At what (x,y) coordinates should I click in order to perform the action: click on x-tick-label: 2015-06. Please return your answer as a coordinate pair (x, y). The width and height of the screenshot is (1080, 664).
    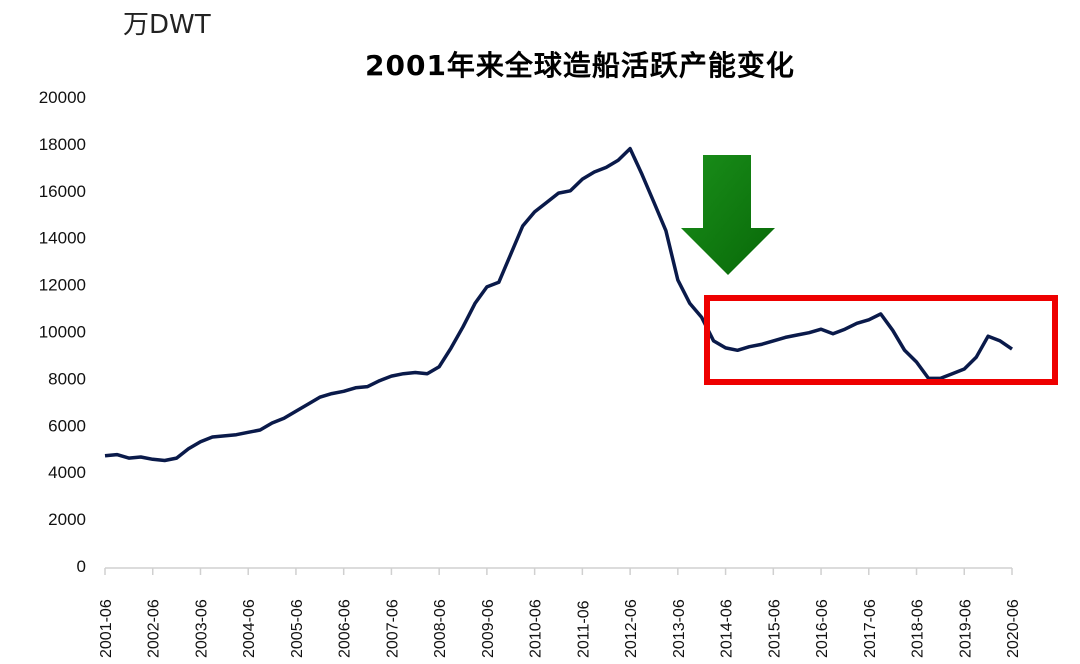
    Looking at the image, I should click on (774, 628).